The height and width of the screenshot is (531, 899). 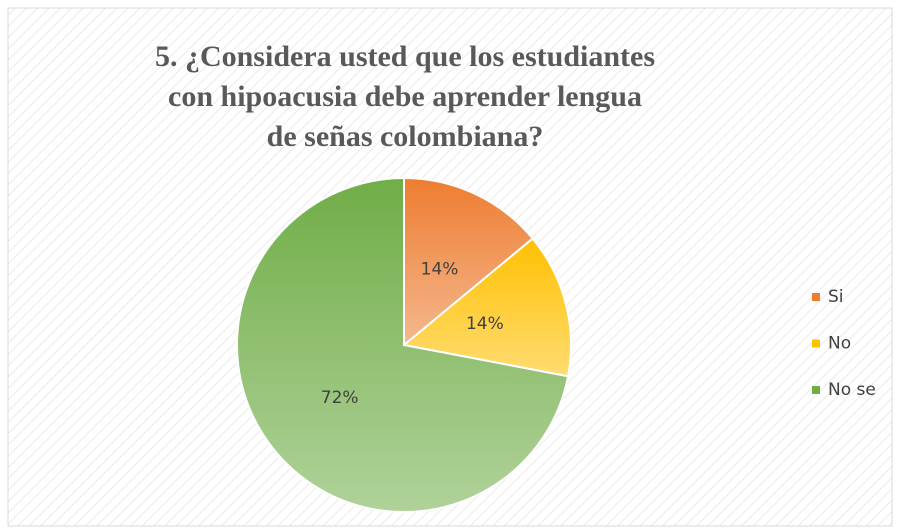 What do you see at coordinates (340, 398) in the screenshot?
I see `data-label: 72%` at bounding box center [340, 398].